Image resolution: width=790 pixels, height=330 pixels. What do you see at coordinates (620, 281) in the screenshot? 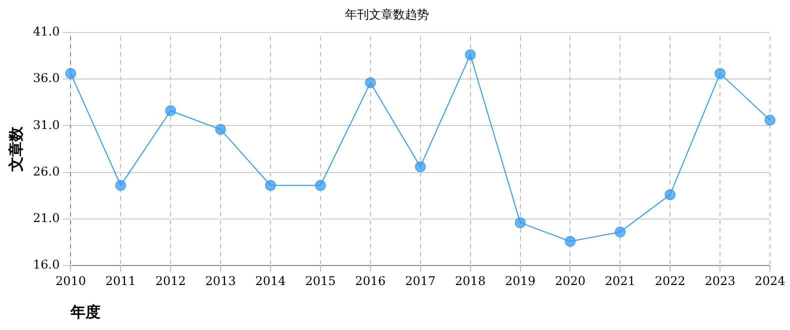
I see `x-tick-label: 2021` at bounding box center [620, 281].